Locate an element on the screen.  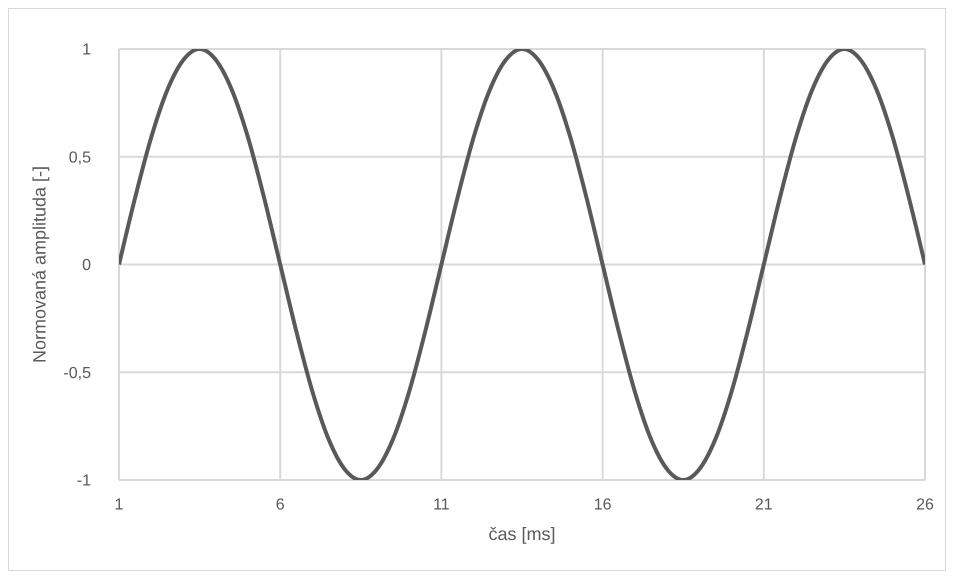
y-tick-label: 0 is located at coordinates (87, 265).